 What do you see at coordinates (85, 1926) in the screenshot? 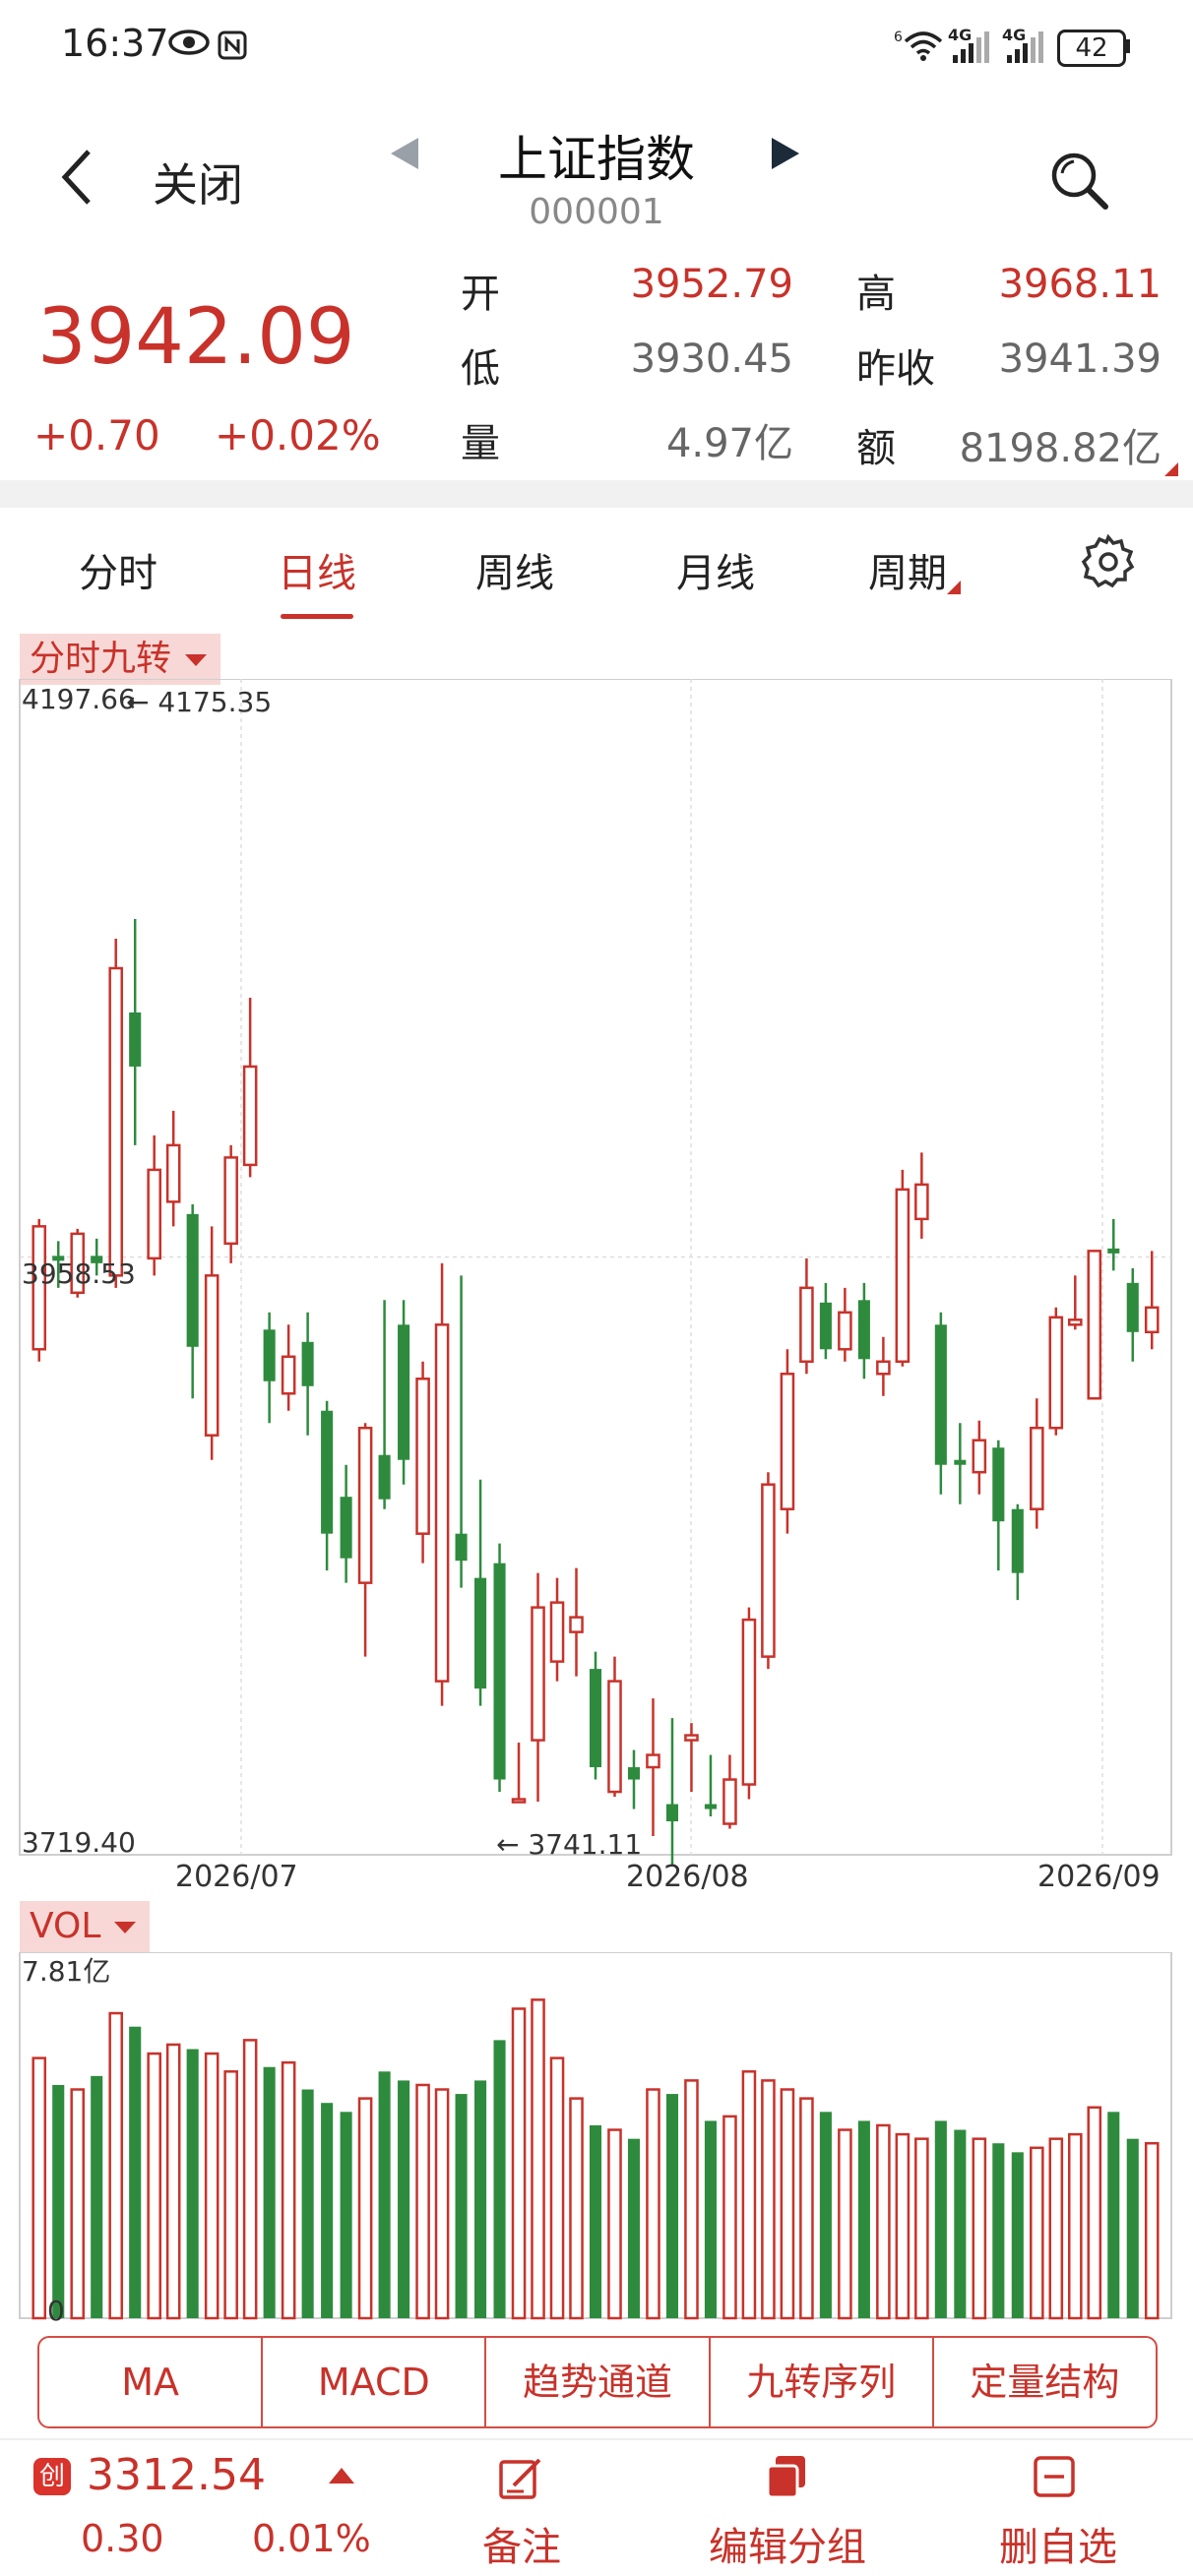
I see `vol-indicator-selector: VOL` at bounding box center [85, 1926].